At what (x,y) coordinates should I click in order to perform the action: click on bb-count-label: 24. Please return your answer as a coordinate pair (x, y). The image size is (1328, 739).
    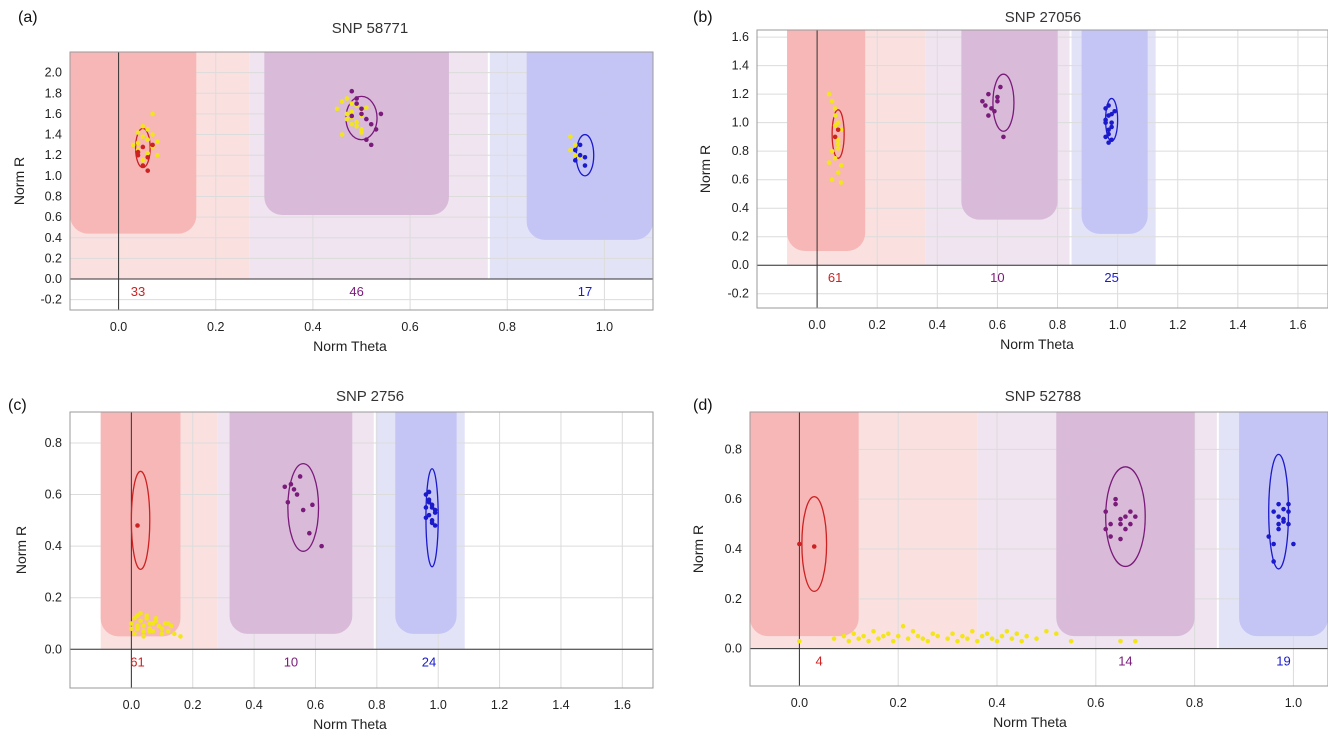
    Looking at the image, I should click on (429, 661).